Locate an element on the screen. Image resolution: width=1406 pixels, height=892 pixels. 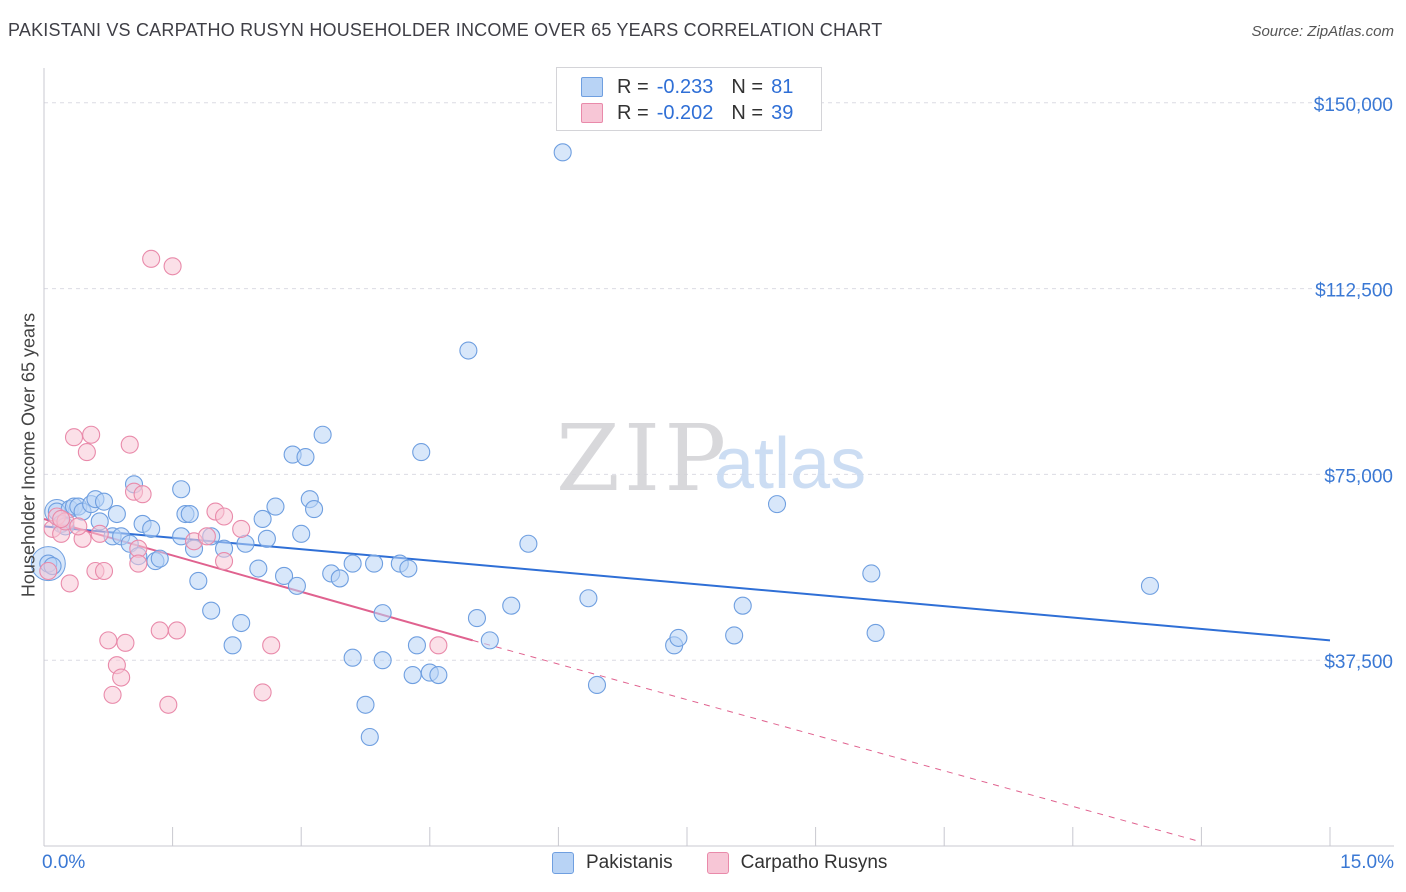
source-label: Source: ZipAtlas.com is located at coordinates (1322, 31).